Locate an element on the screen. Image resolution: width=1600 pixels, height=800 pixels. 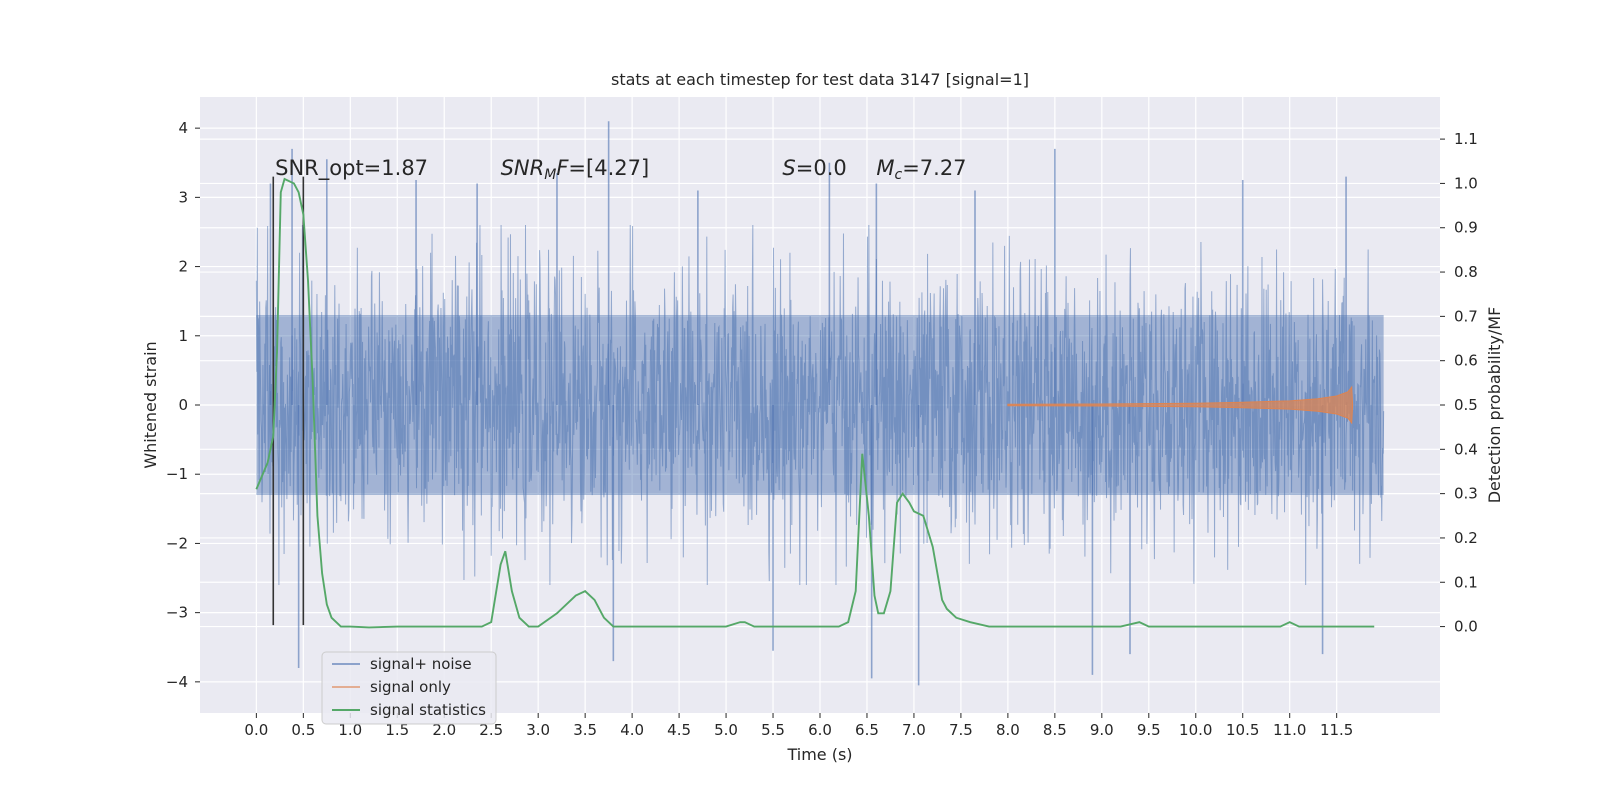
y2-tick-label: 0.5 is located at coordinates (1466, 405).